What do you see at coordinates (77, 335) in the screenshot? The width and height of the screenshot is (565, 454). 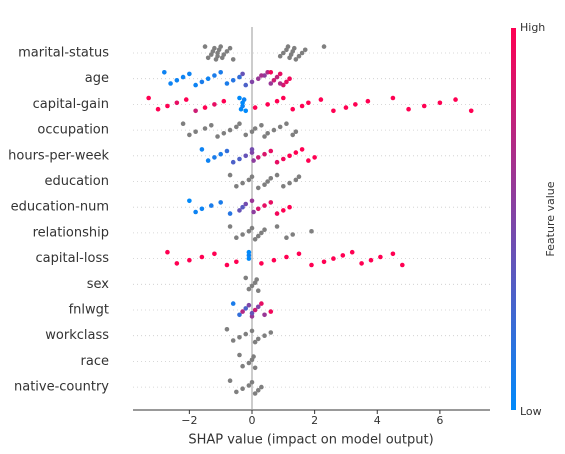 I see `feature-label: workclass` at bounding box center [77, 335].